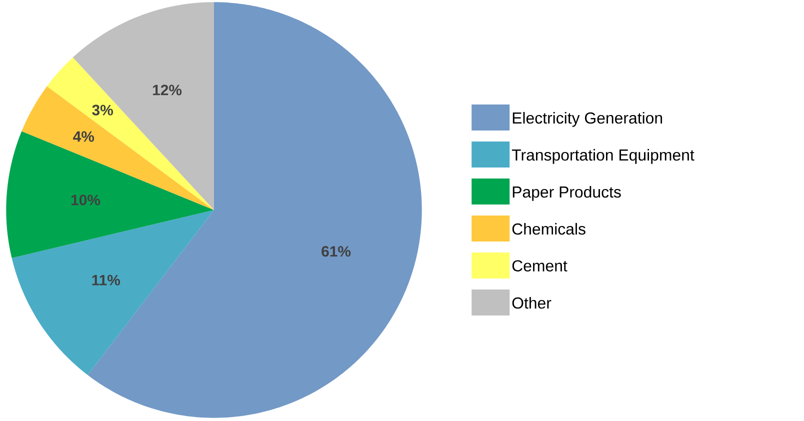  What do you see at coordinates (603, 156) in the screenshot?
I see `legend-label: Transportation Equipment` at bounding box center [603, 156].